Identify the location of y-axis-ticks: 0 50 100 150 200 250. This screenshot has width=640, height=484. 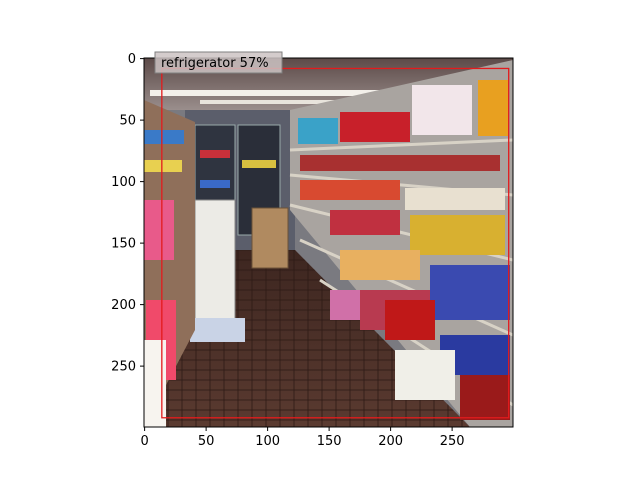
(127, 213).